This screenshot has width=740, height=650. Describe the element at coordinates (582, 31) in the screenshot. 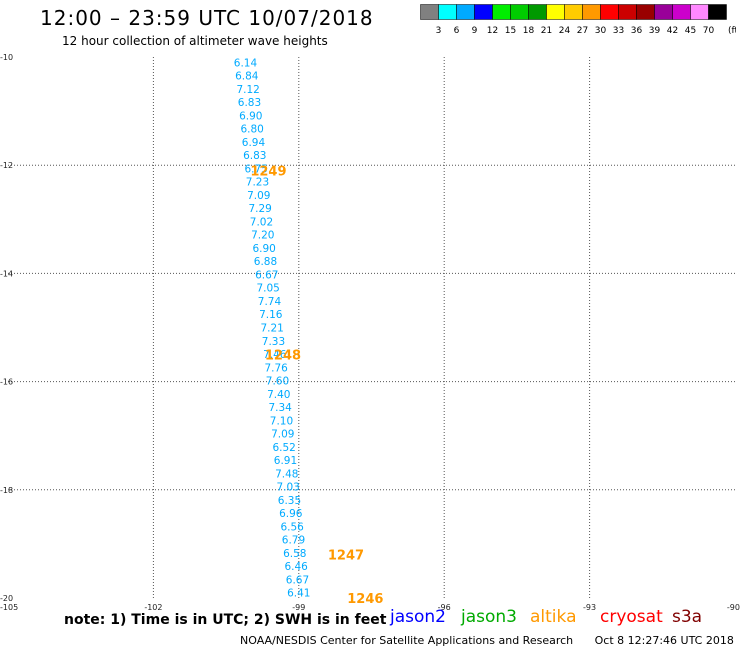

I see `legend-label: 27` at that location.